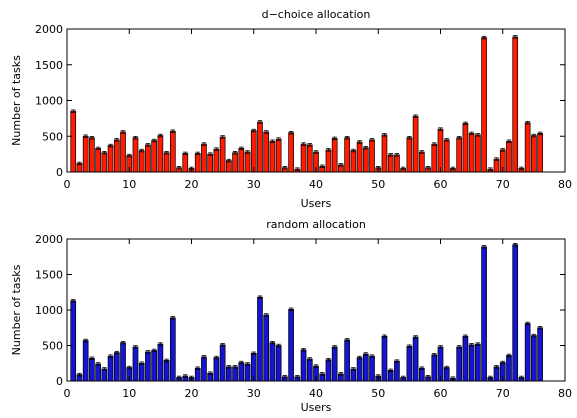 The width and height of the screenshot is (577, 418). What do you see at coordinates (316, 224) in the screenshot?
I see `chart-title: random allocation` at bounding box center [316, 224].